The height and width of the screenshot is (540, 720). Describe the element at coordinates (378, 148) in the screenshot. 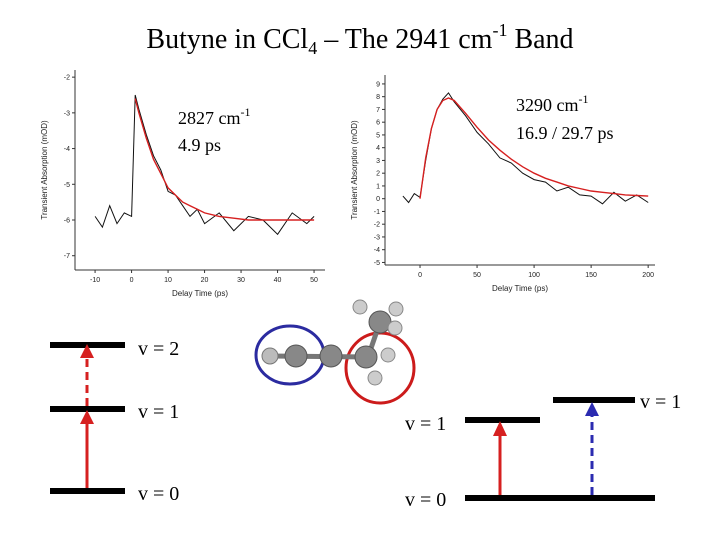

I see `y-tick-label: 4` at that location.